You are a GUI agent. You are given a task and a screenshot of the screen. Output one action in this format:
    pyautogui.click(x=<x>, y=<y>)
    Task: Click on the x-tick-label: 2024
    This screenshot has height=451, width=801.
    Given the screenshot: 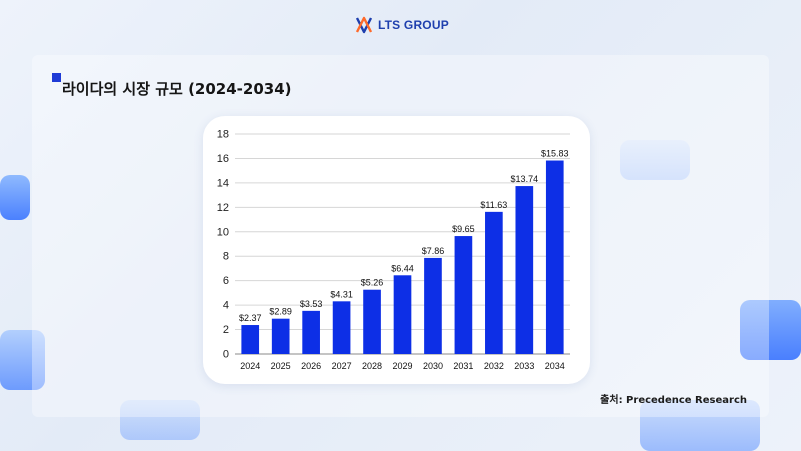 What is the action you would take?
    pyautogui.click(x=250, y=366)
    